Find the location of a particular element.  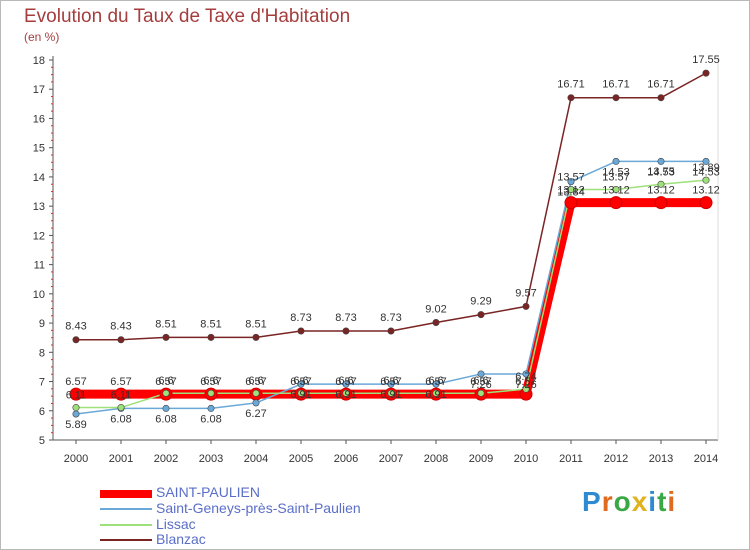

legend-swatch-saint-paulien is located at coordinates (126, 494).